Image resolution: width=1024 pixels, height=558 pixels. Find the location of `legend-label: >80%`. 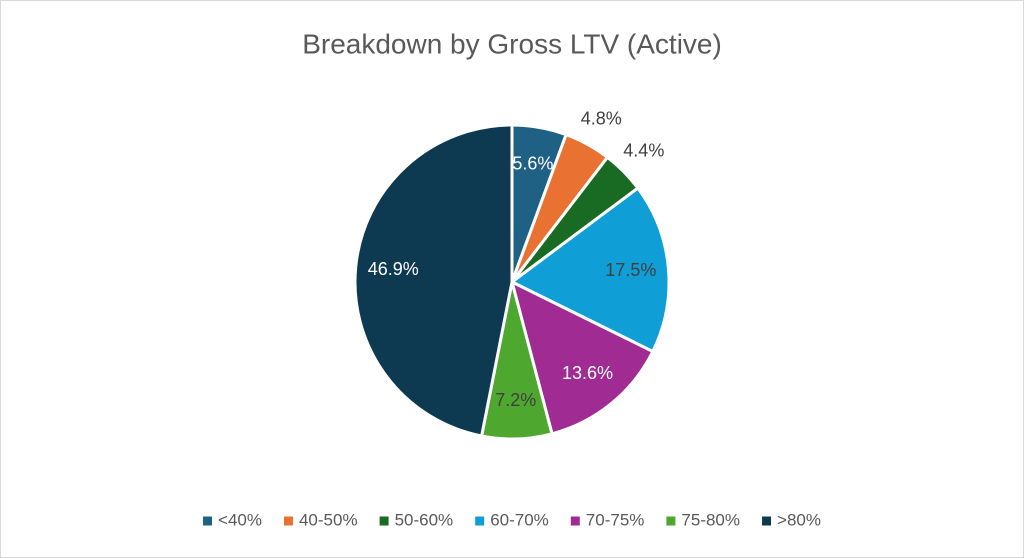

legend-label: >80% is located at coordinates (799, 519).